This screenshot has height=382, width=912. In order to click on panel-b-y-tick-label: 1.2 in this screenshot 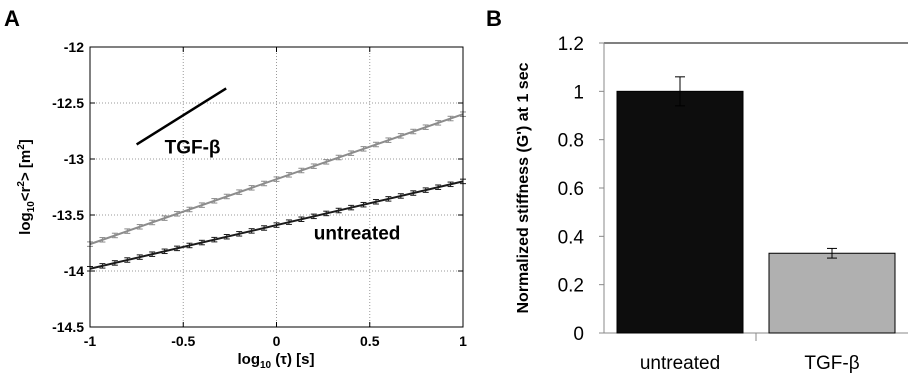, I will do `click(571, 44)`.